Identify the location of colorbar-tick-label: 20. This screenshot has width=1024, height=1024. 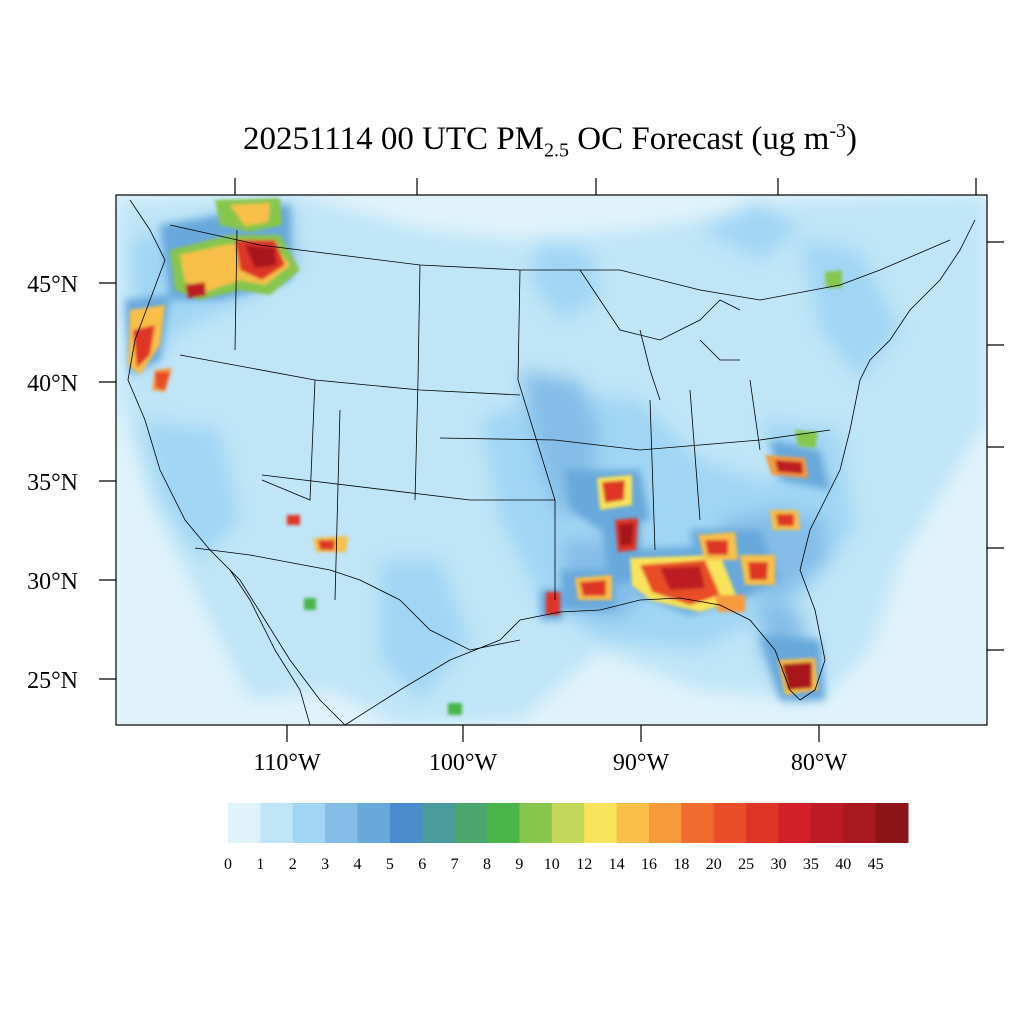
(714, 864).